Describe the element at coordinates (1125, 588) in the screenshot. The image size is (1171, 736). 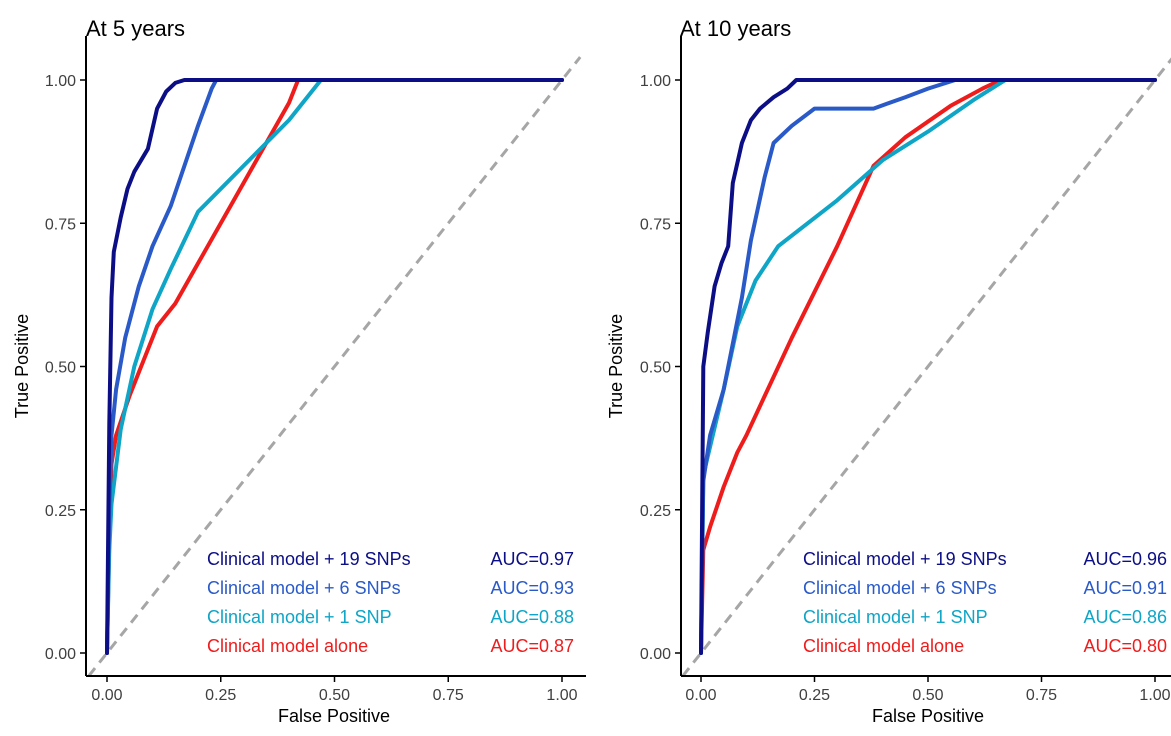
I see `legend-auc: AUC=0.91` at that location.